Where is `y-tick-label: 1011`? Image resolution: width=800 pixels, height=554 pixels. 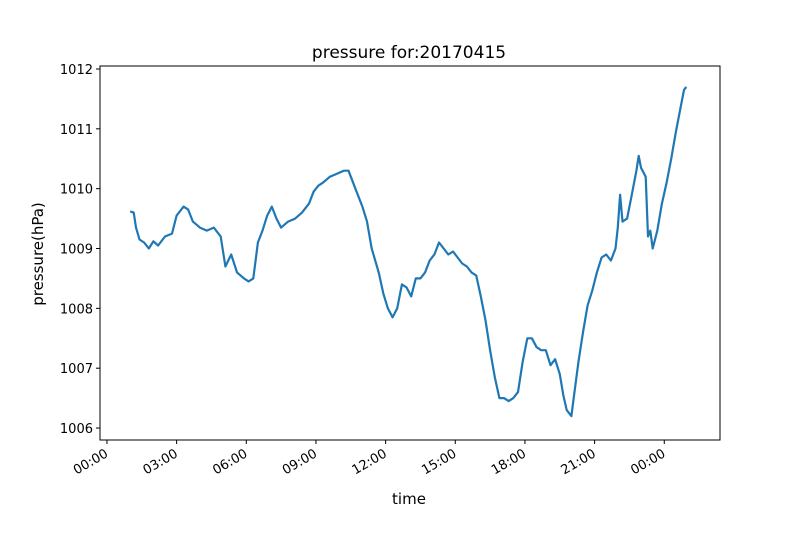
y-tick-label: 1011 is located at coordinates (76, 130).